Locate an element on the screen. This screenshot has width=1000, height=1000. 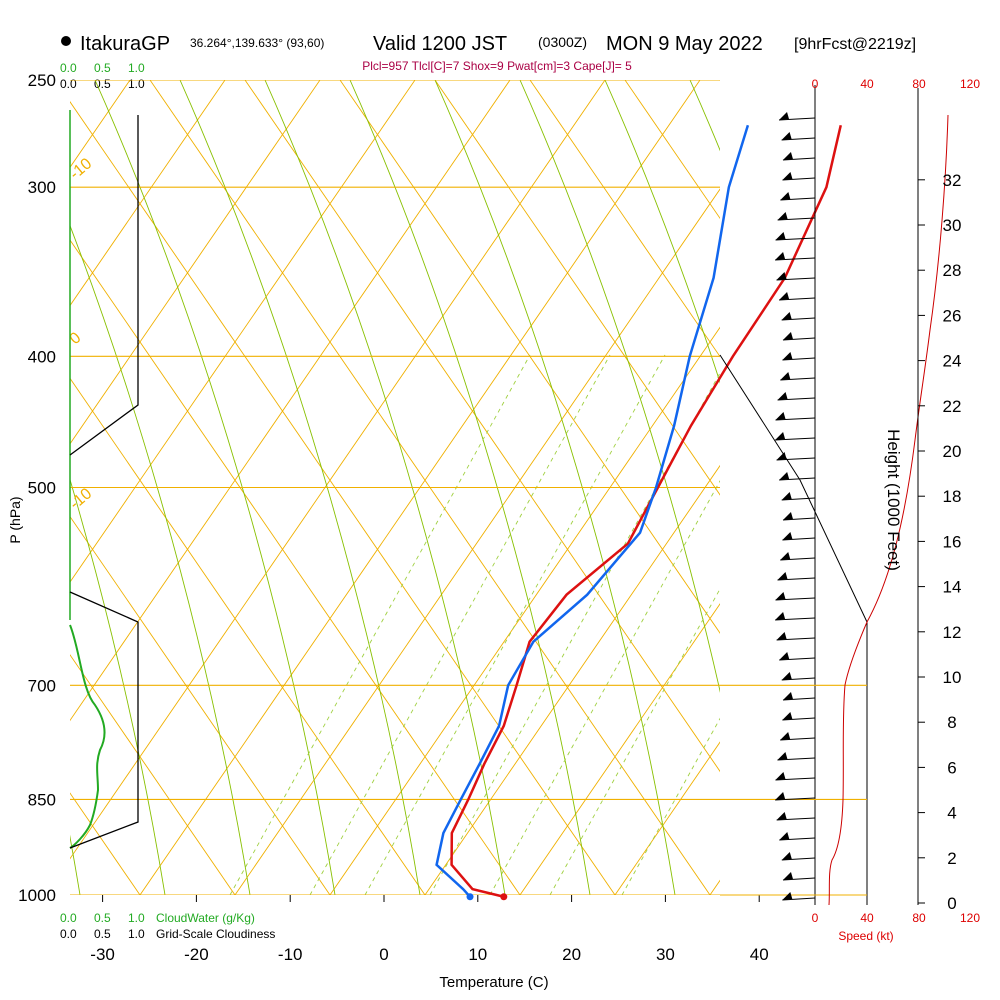
isotherm-label: 30 is located at coordinates (846, 546).